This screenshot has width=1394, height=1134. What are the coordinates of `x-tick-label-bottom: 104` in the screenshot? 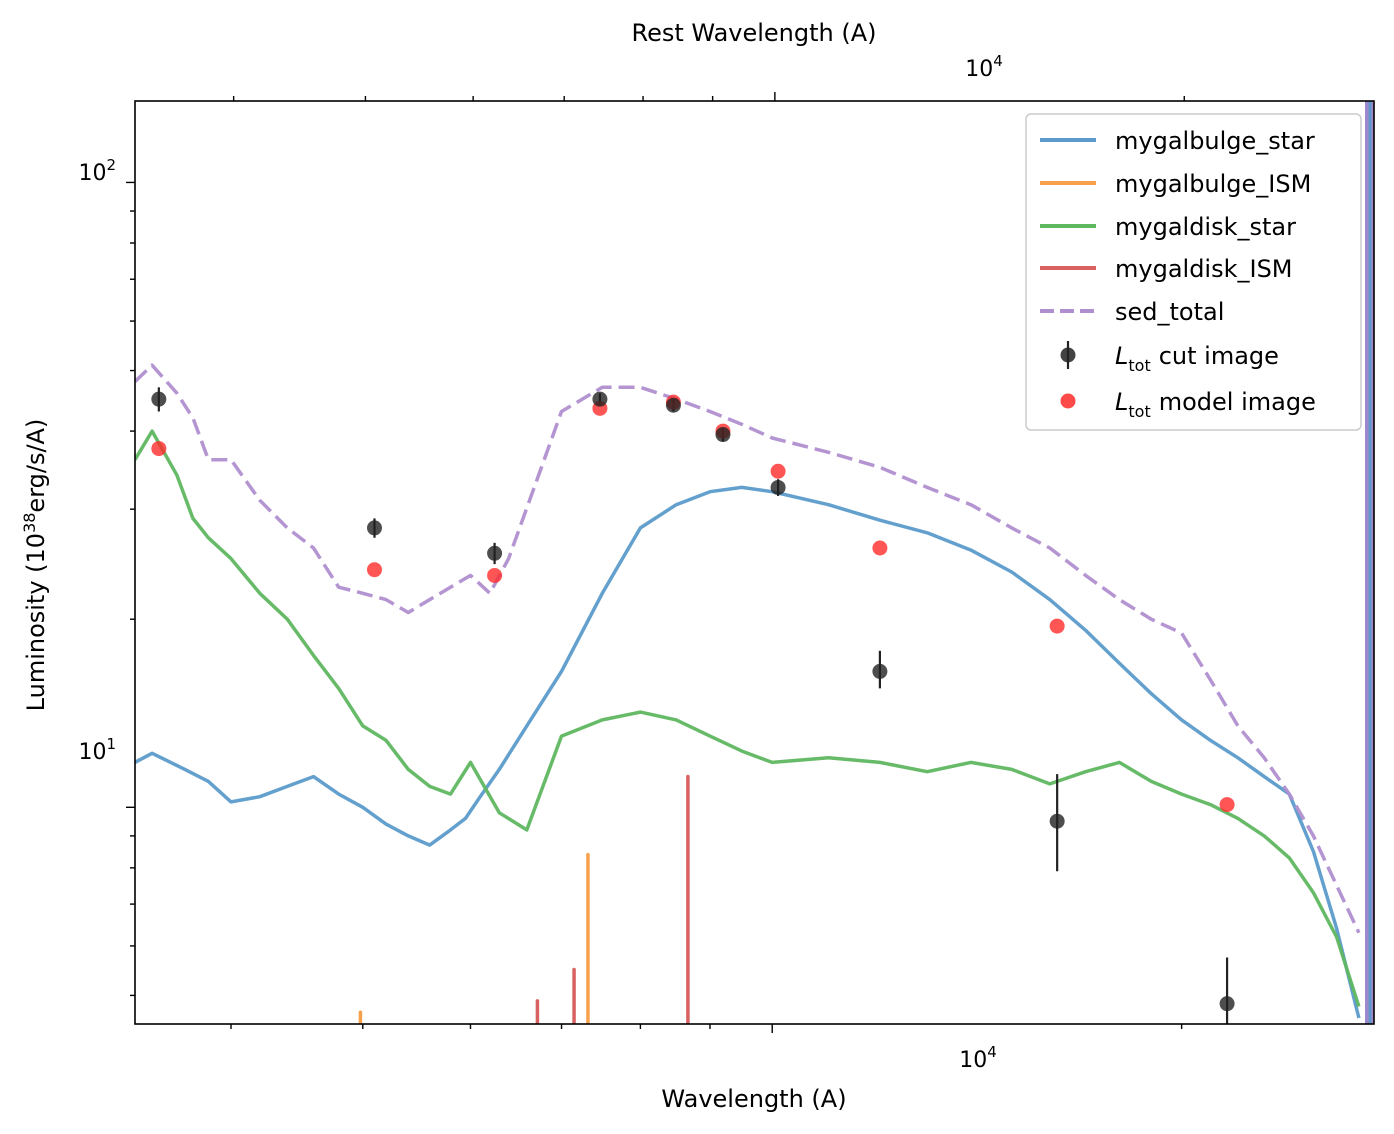 It's located at (978, 1058).